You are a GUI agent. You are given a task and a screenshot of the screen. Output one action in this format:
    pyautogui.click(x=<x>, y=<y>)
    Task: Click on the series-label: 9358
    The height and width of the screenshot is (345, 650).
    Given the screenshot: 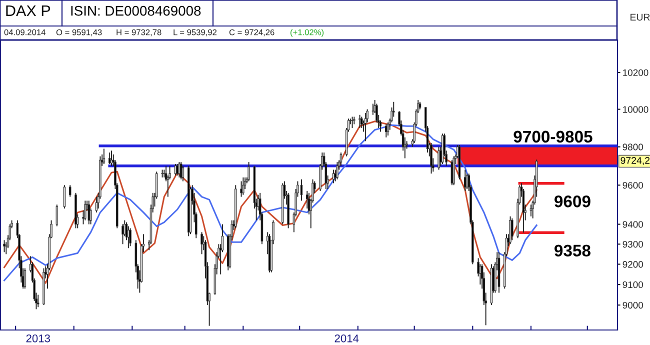 What is the action you would take?
    pyautogui.click(x=572, y=250)
    